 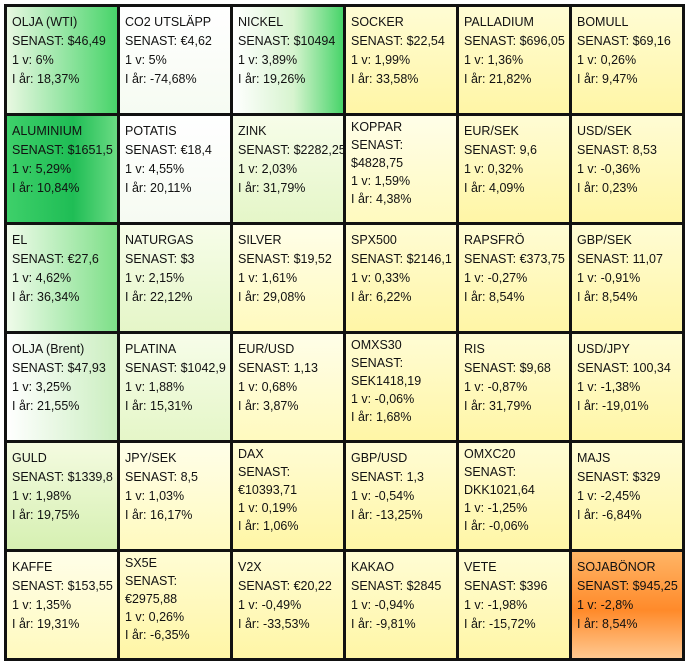 I want to click on week-value: 5%, so click(x=157, y=60).